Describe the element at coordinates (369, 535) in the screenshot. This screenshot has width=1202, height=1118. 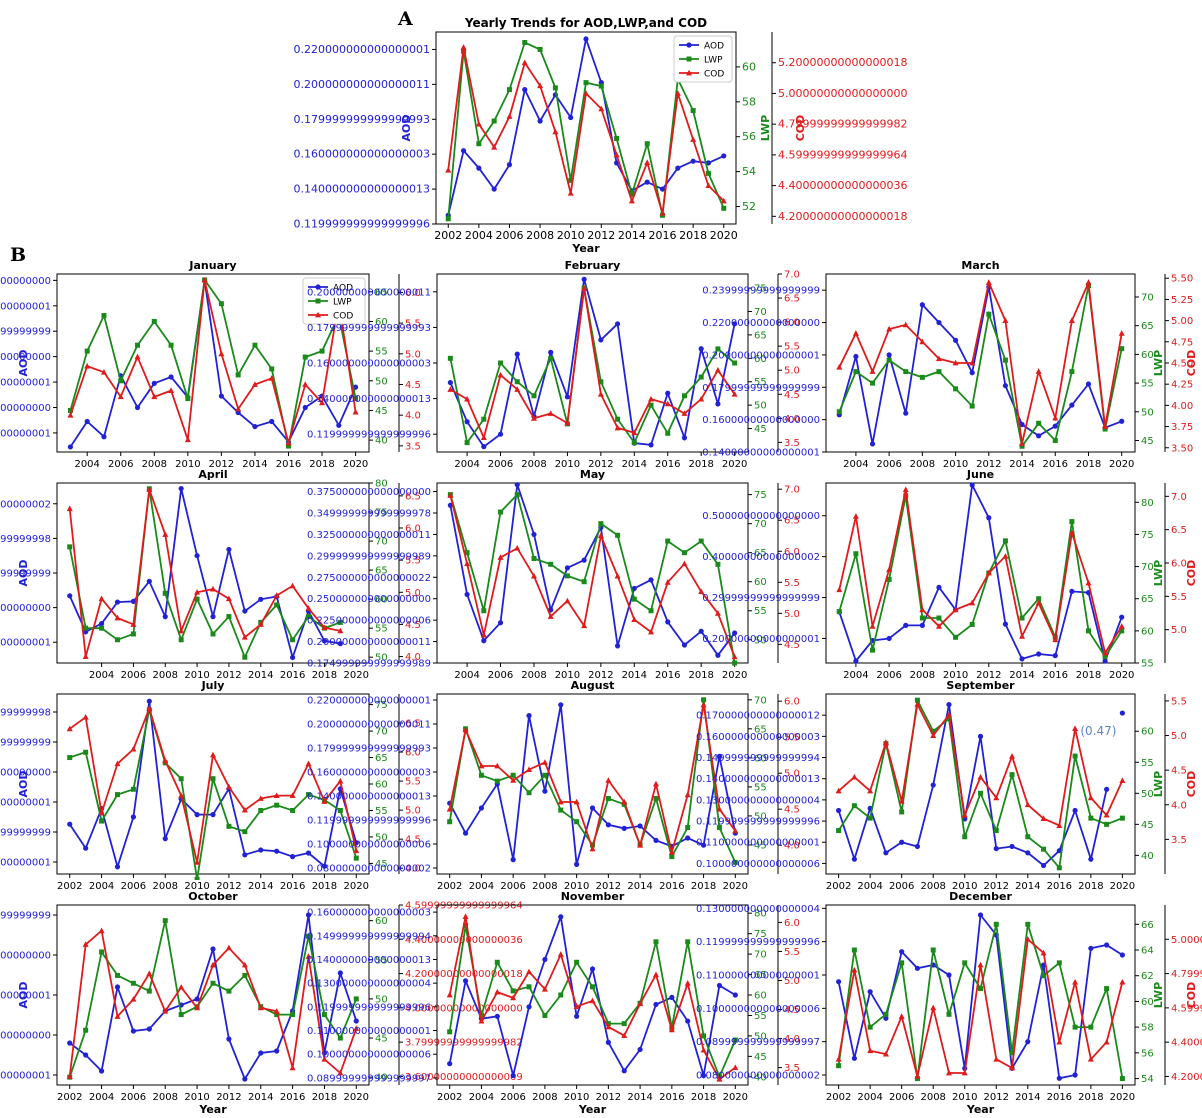
I see `aod-tick-label: 0.325000000000000011` at that location.